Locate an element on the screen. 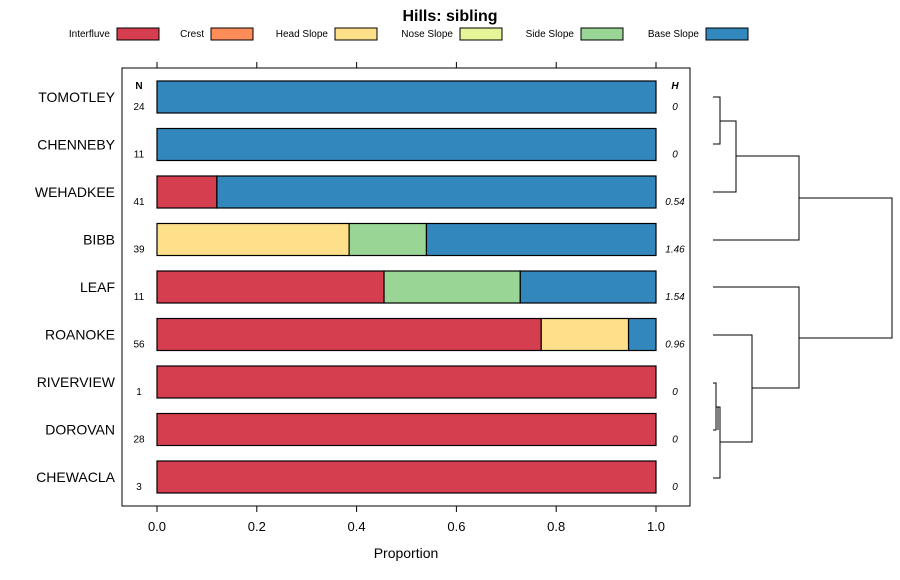 The image size is (900, 580). row-label-wehadkee: WEHADKEE is located at coordinates (75, 192).